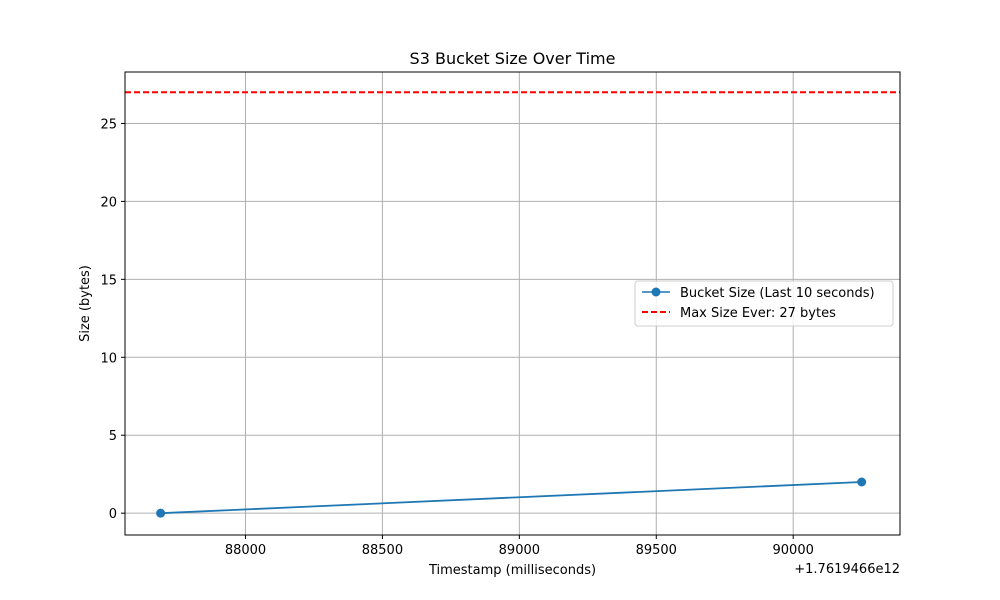 The image size is (1000, 600). Describe the element at coordinates (108, 280) in the screenshot. I see `y-tick-label: 15` at that location.